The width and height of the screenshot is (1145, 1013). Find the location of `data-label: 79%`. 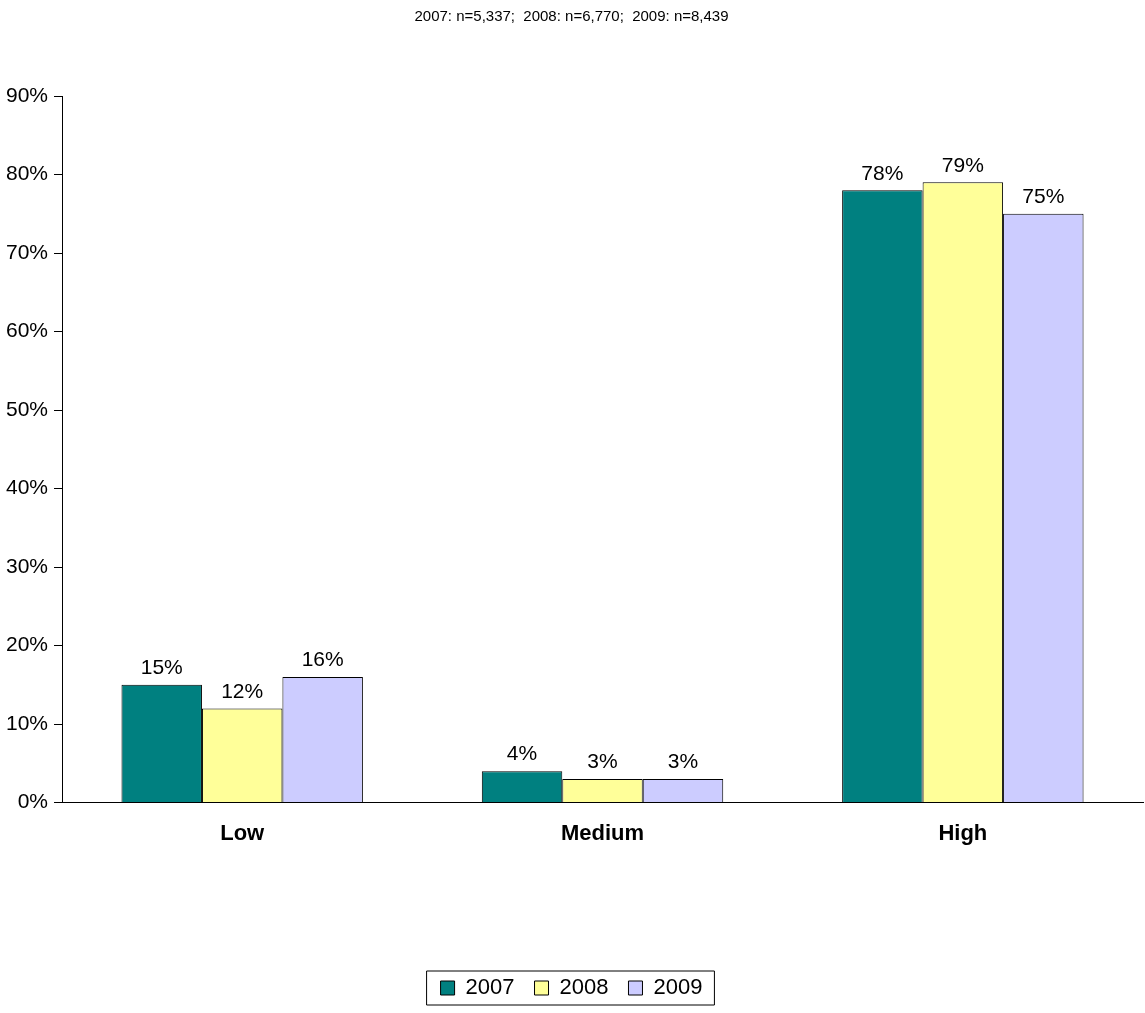

data-label: 79% is located at coordinates (962, 164).